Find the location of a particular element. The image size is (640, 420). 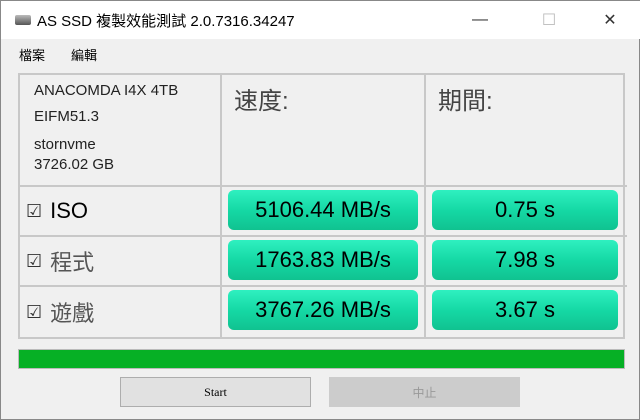

speed-cell: 1763.83 MB/s is located at coordinates (324, 262).